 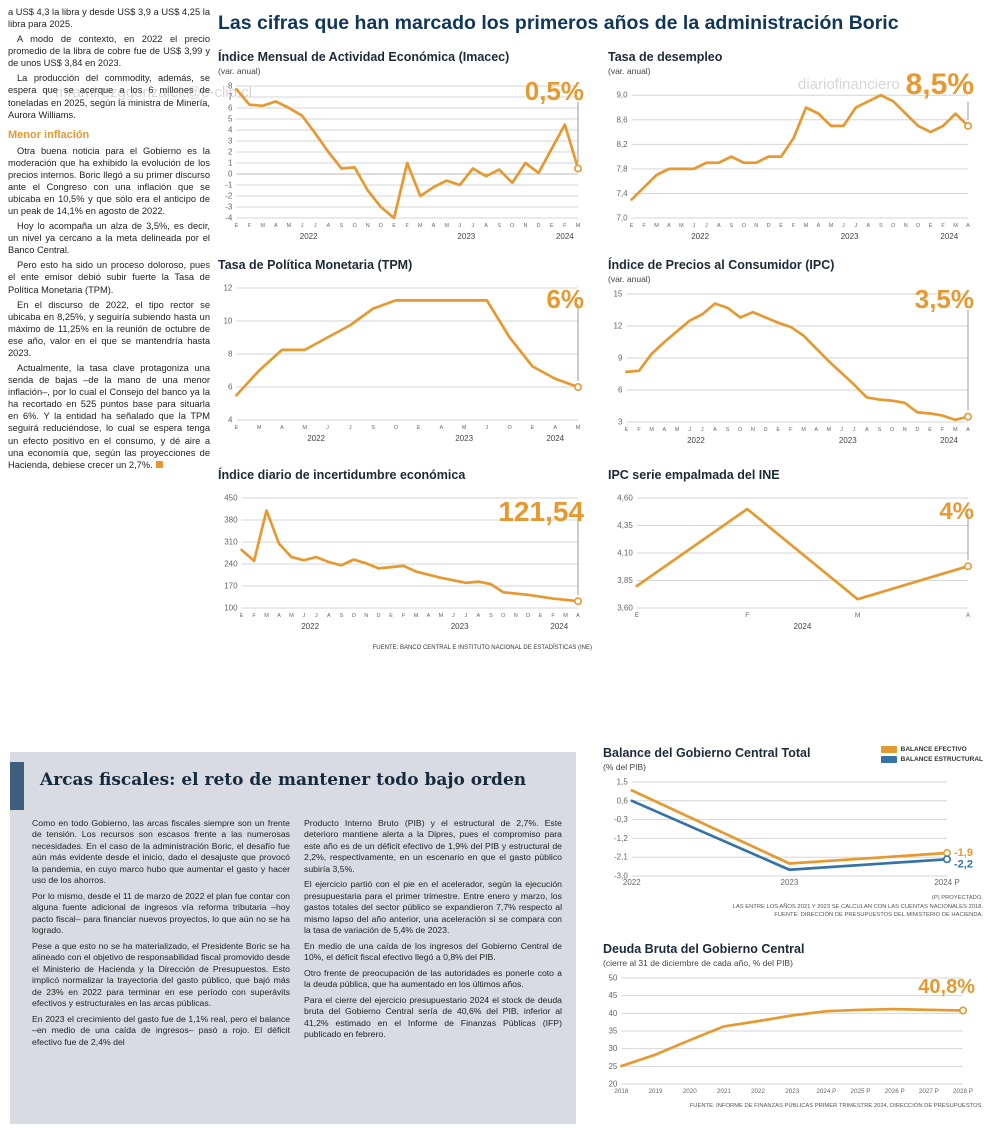 What do you see at coordinates (230, 119) in the screenshot?
I see `svg-text: 5` at bounding box center [230, 119].